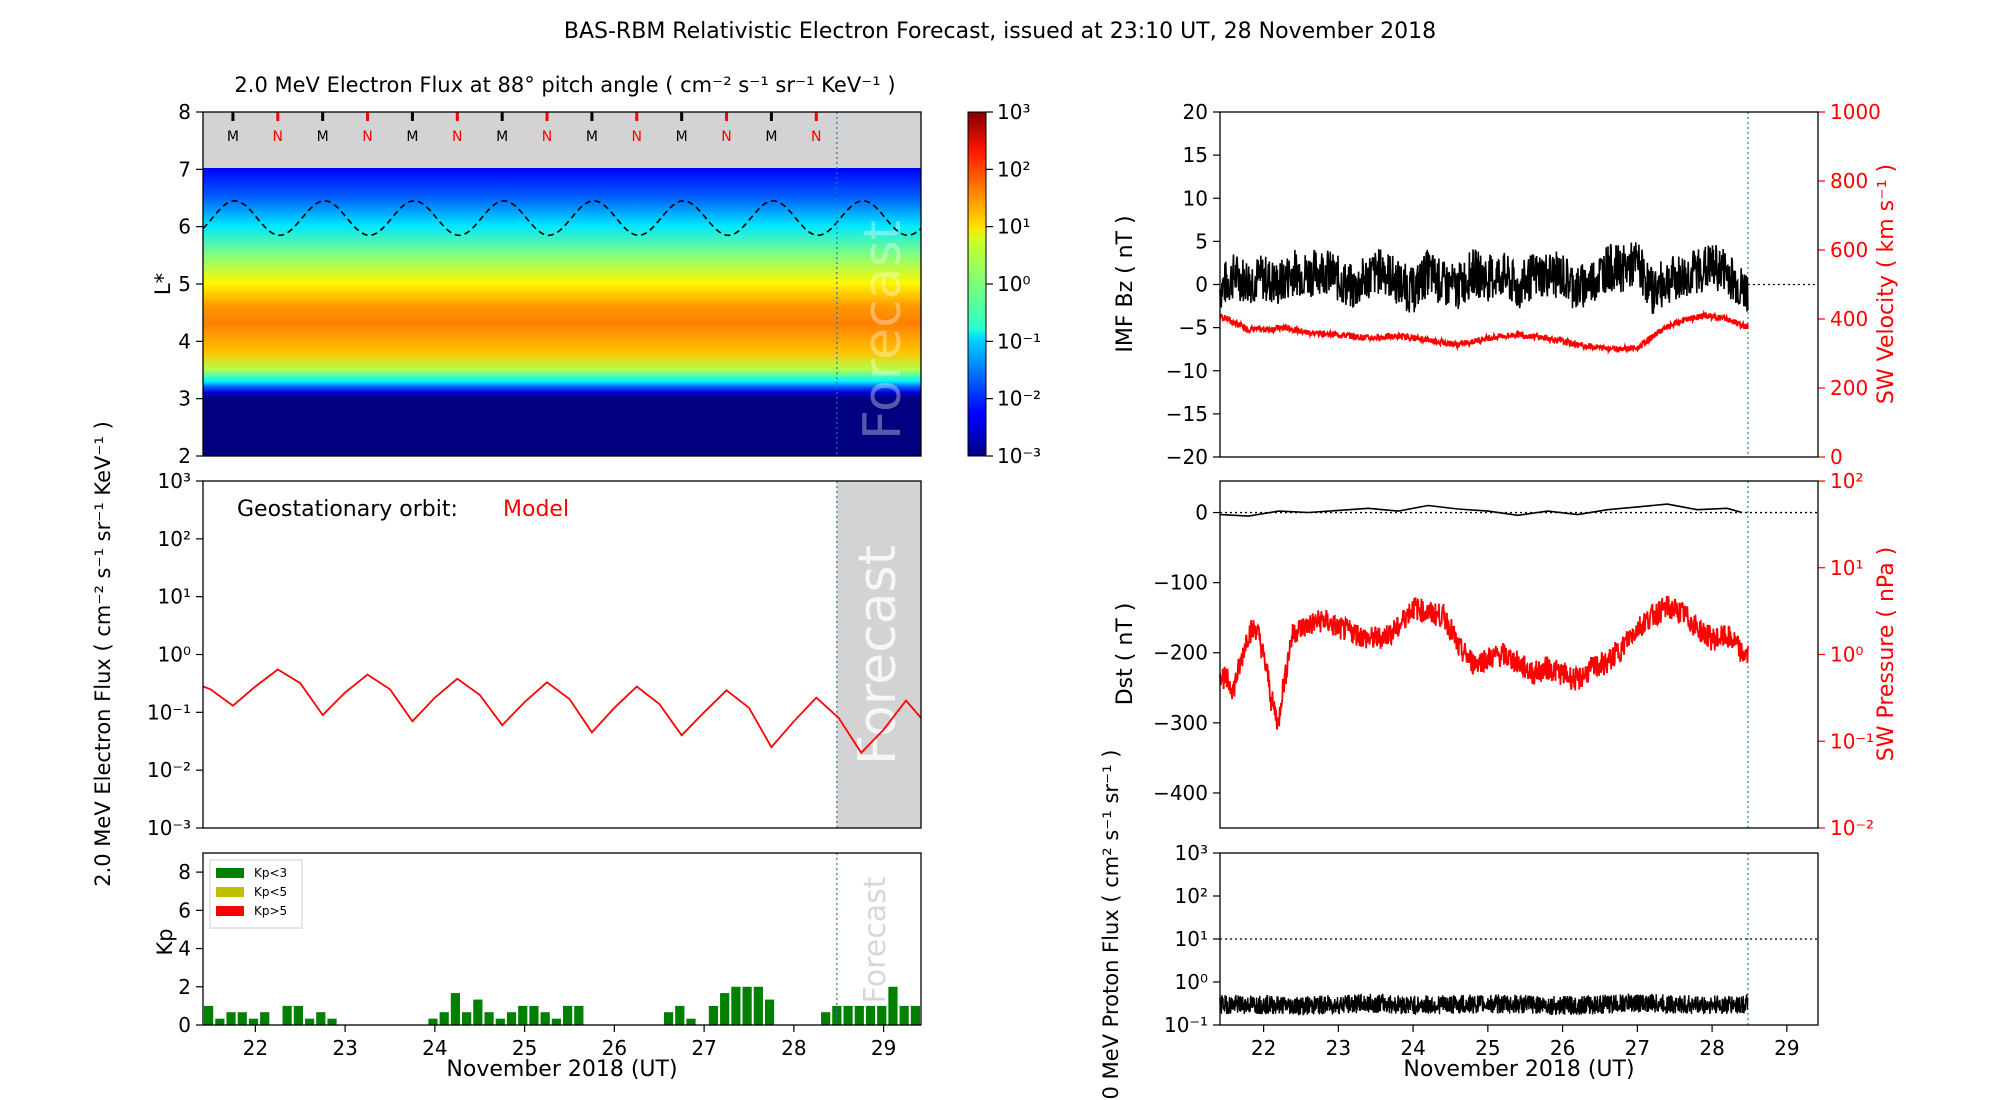 The height and width of the screenshot is (1100, 2000). I want to click on sw-pressure-y-ticks: 10⁻² 10⁻¹ 10⁰ 10¹ 10², so click(1846, 654).